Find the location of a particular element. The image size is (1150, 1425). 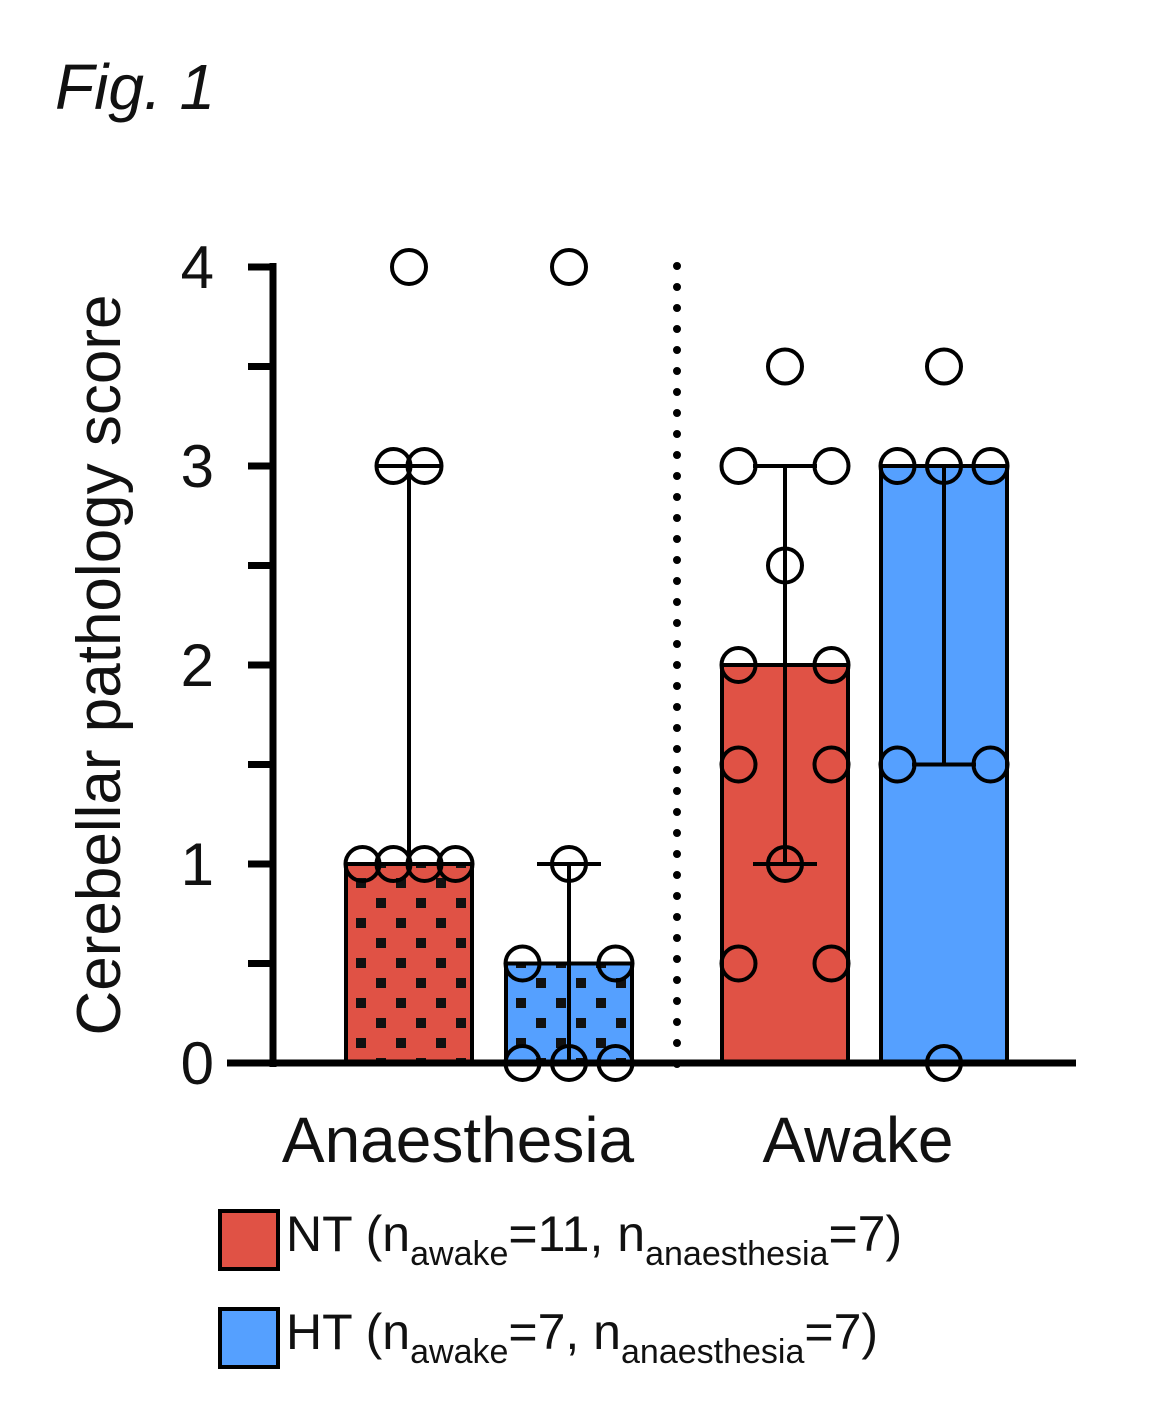

y-tick-label: 4 is located at coordinates (197, 267).